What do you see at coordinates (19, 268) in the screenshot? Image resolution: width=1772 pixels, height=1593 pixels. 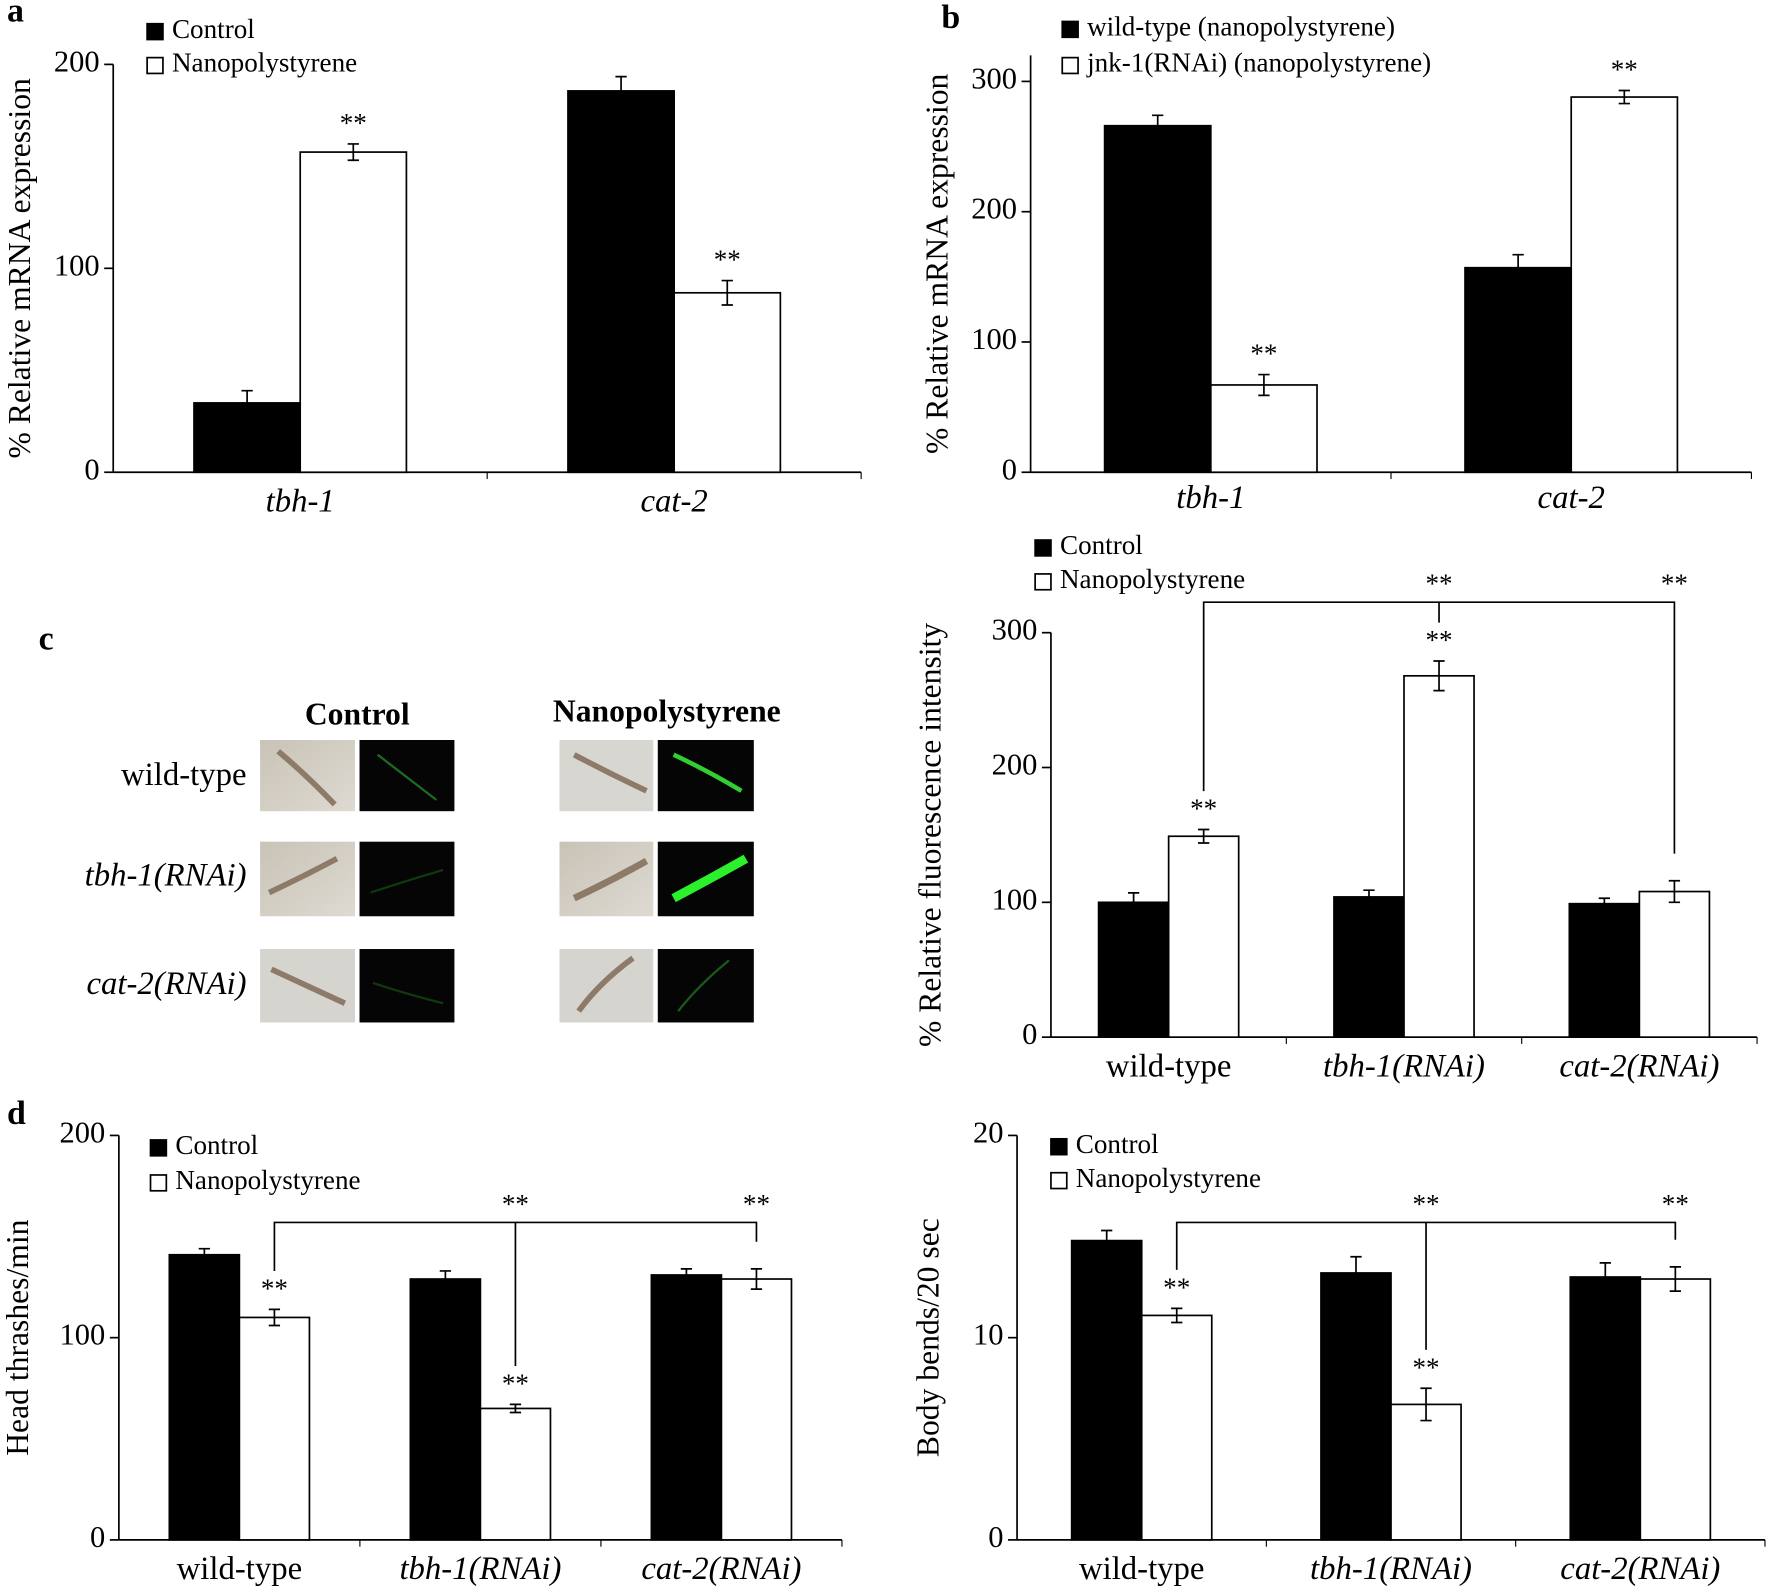 I see `y-axis-label: % Relative mRNA expression` at bounding box center [19, 268].